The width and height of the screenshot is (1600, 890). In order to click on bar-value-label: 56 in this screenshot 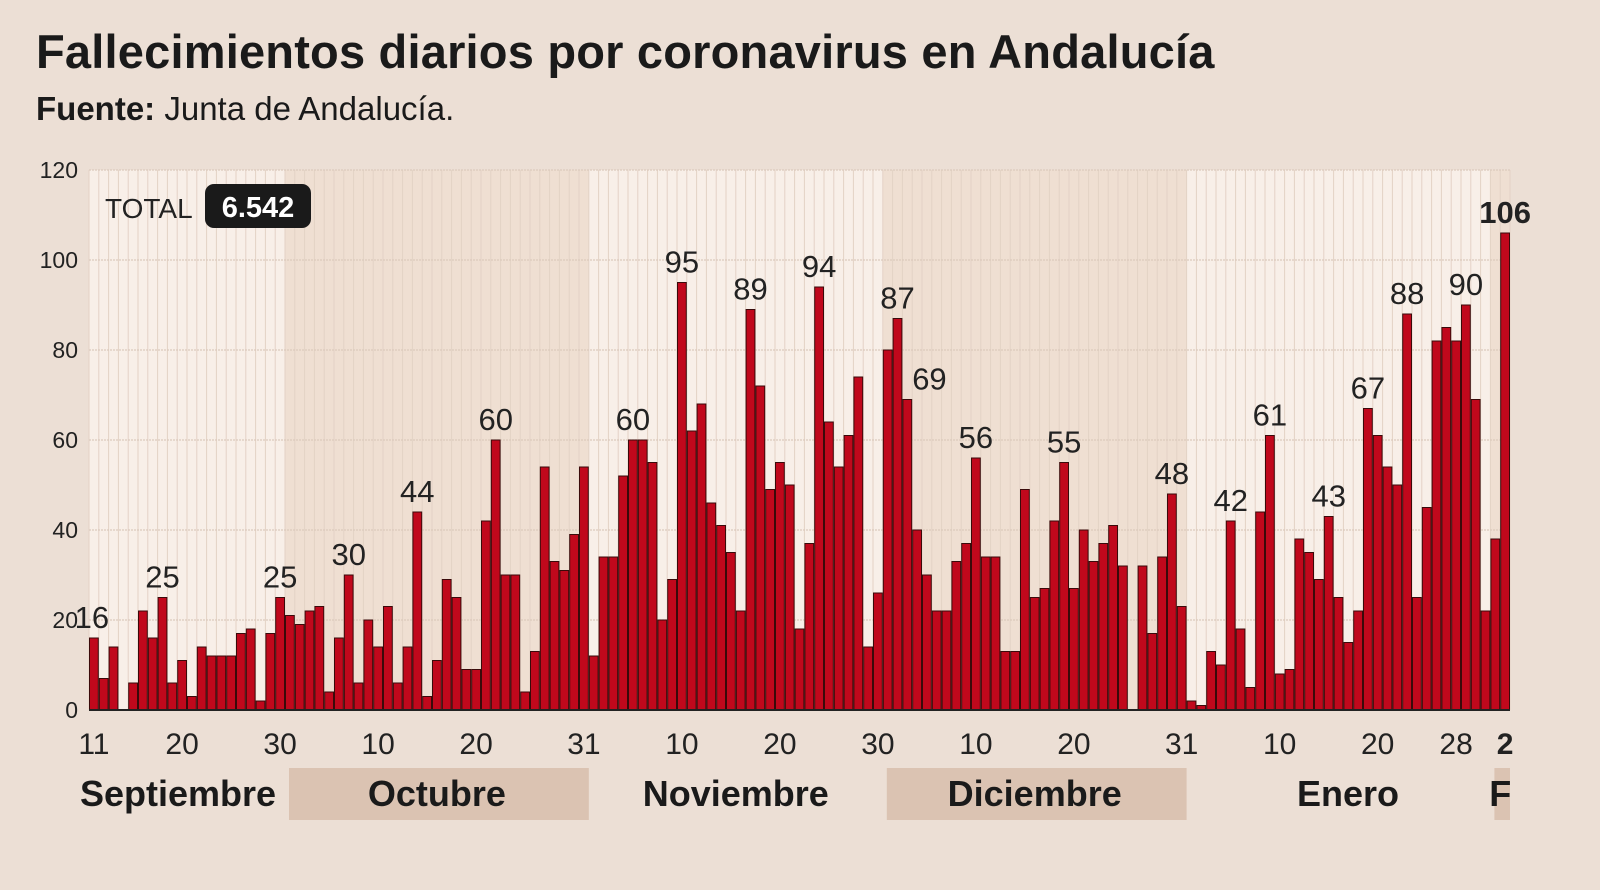, I will do `click(976, 437)`.